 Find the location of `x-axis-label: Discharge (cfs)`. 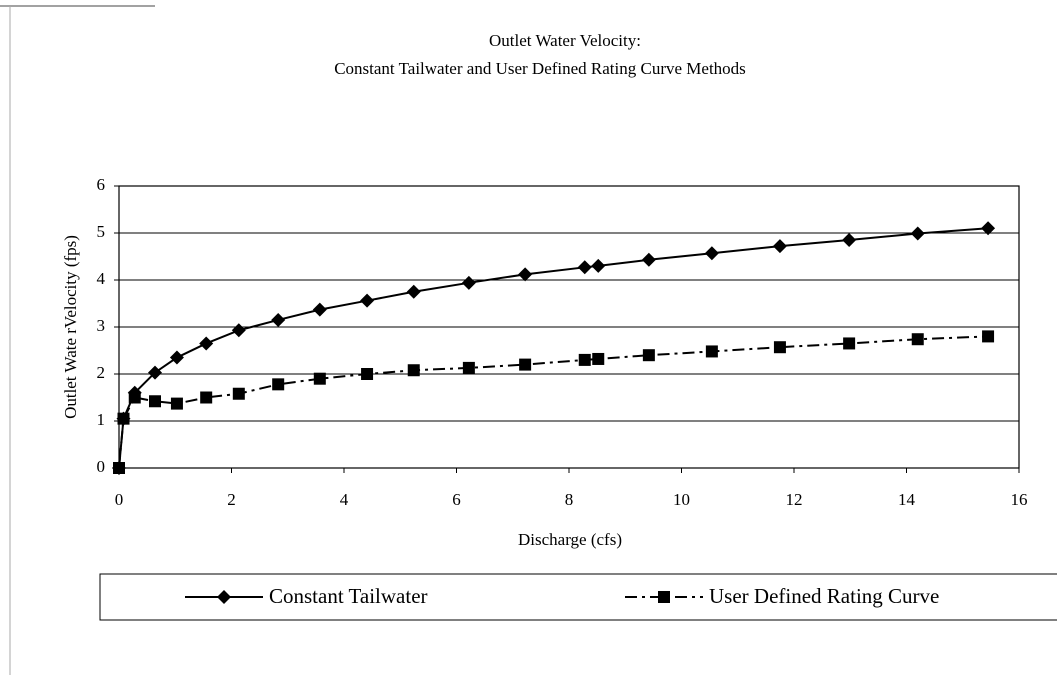

x-axis-label: Discharge (cfs) is located at coordinates (570, 539).